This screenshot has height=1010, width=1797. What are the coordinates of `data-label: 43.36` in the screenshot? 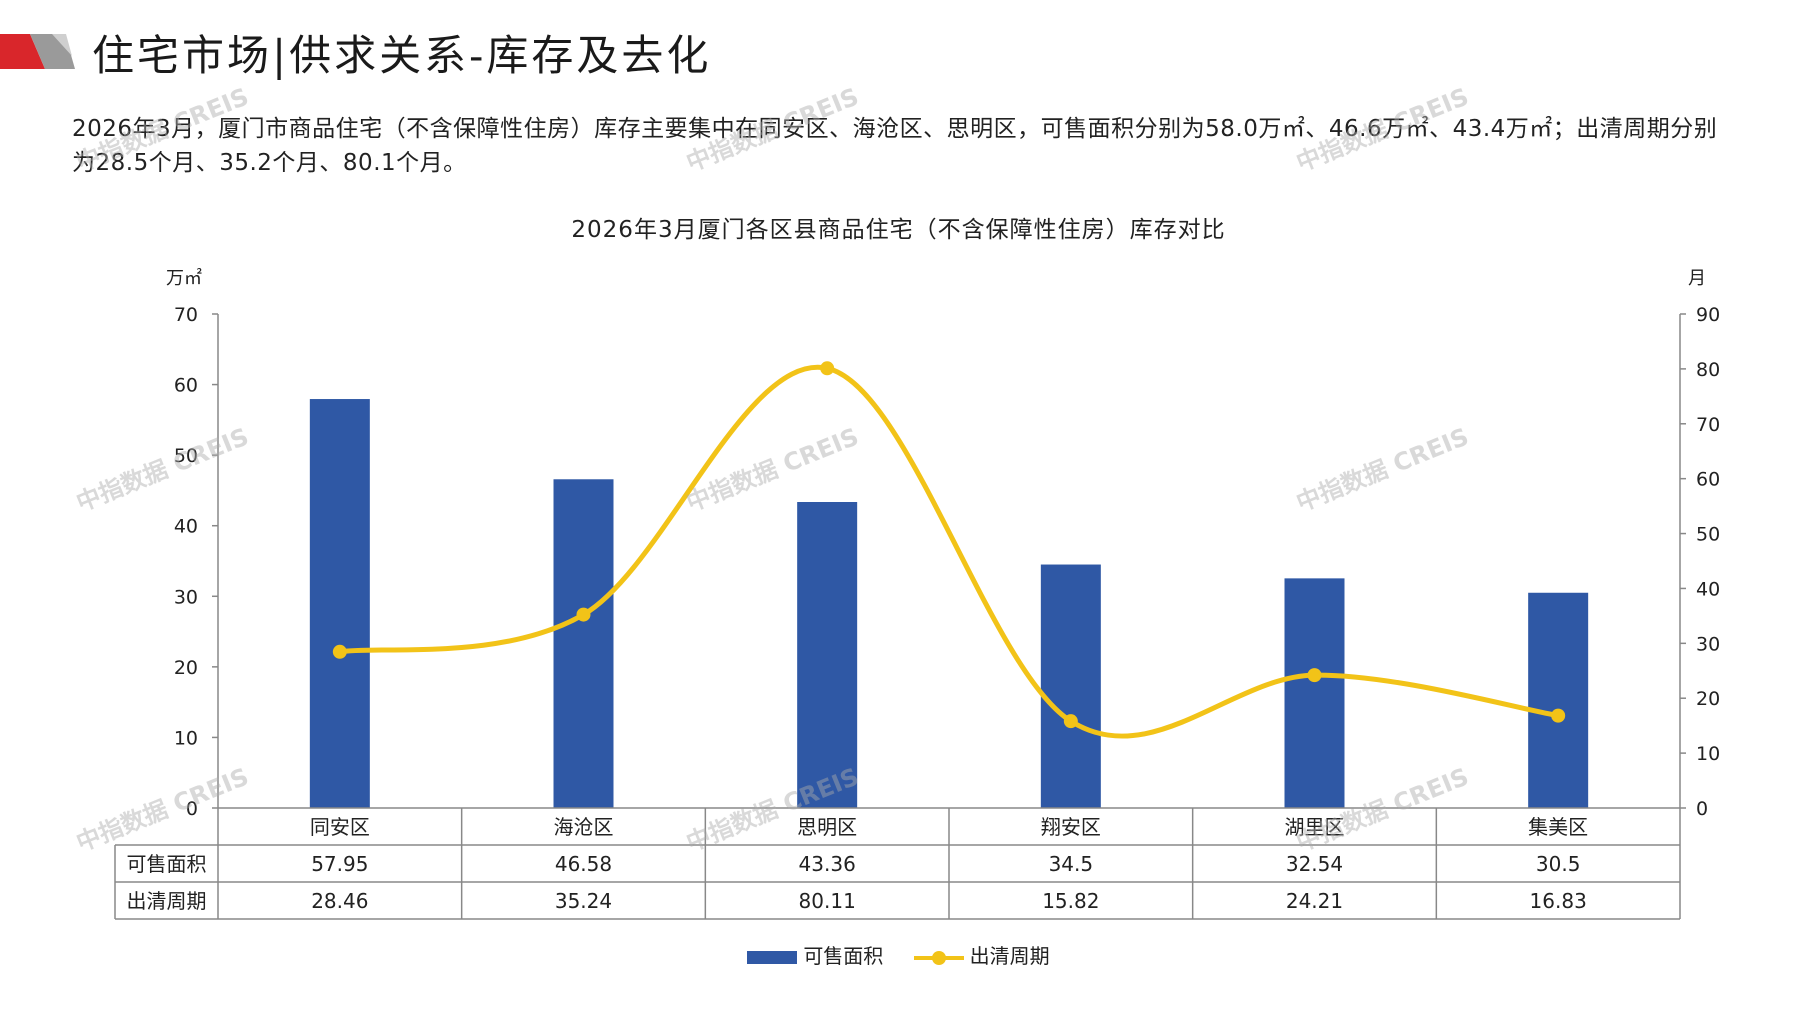 It's located at (827, 864).